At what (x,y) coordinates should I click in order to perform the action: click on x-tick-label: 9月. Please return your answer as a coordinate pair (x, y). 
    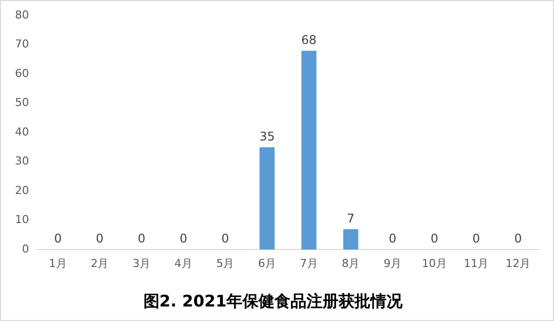
    Looking at the image, I should click on (393, 263).